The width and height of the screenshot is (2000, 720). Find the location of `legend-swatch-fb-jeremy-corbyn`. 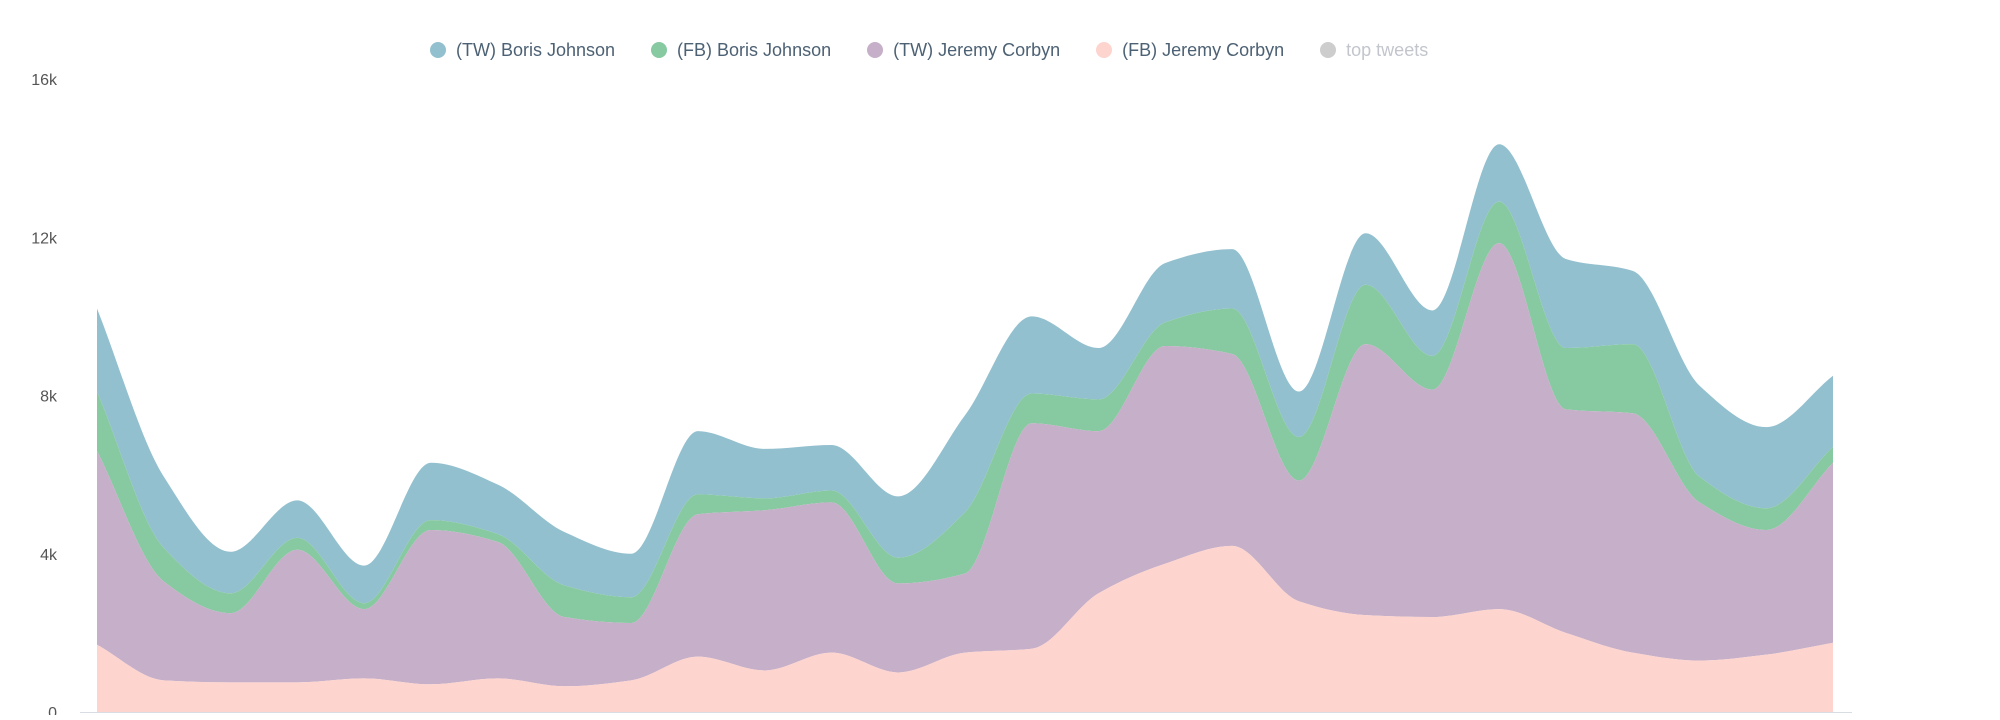

legend-swatch-fb-jeremy-corbyn is located at coordinates (1104, 50).